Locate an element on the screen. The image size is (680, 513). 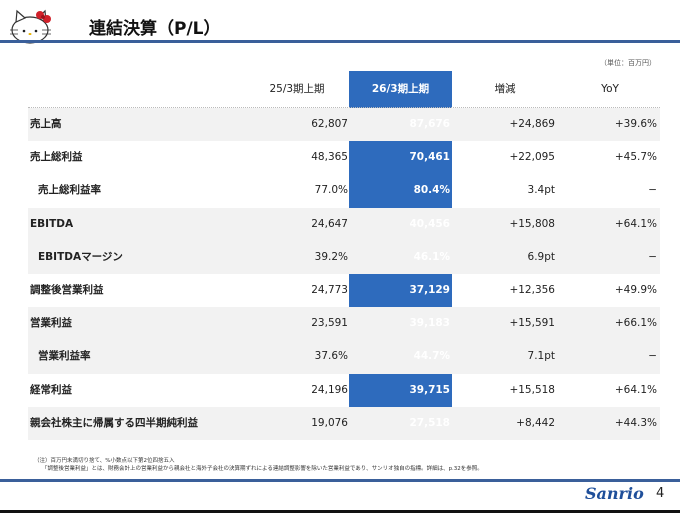
value-prev: 19,076 is located at coordinates (329, 422).